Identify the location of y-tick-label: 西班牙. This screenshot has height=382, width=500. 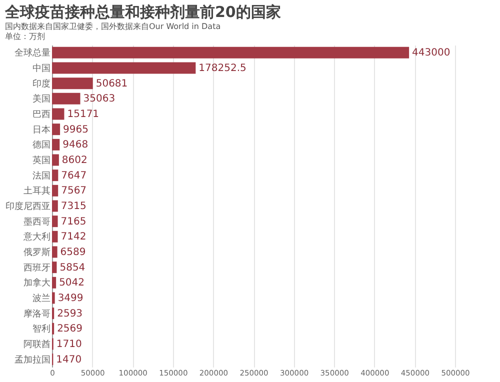
(37, 268).